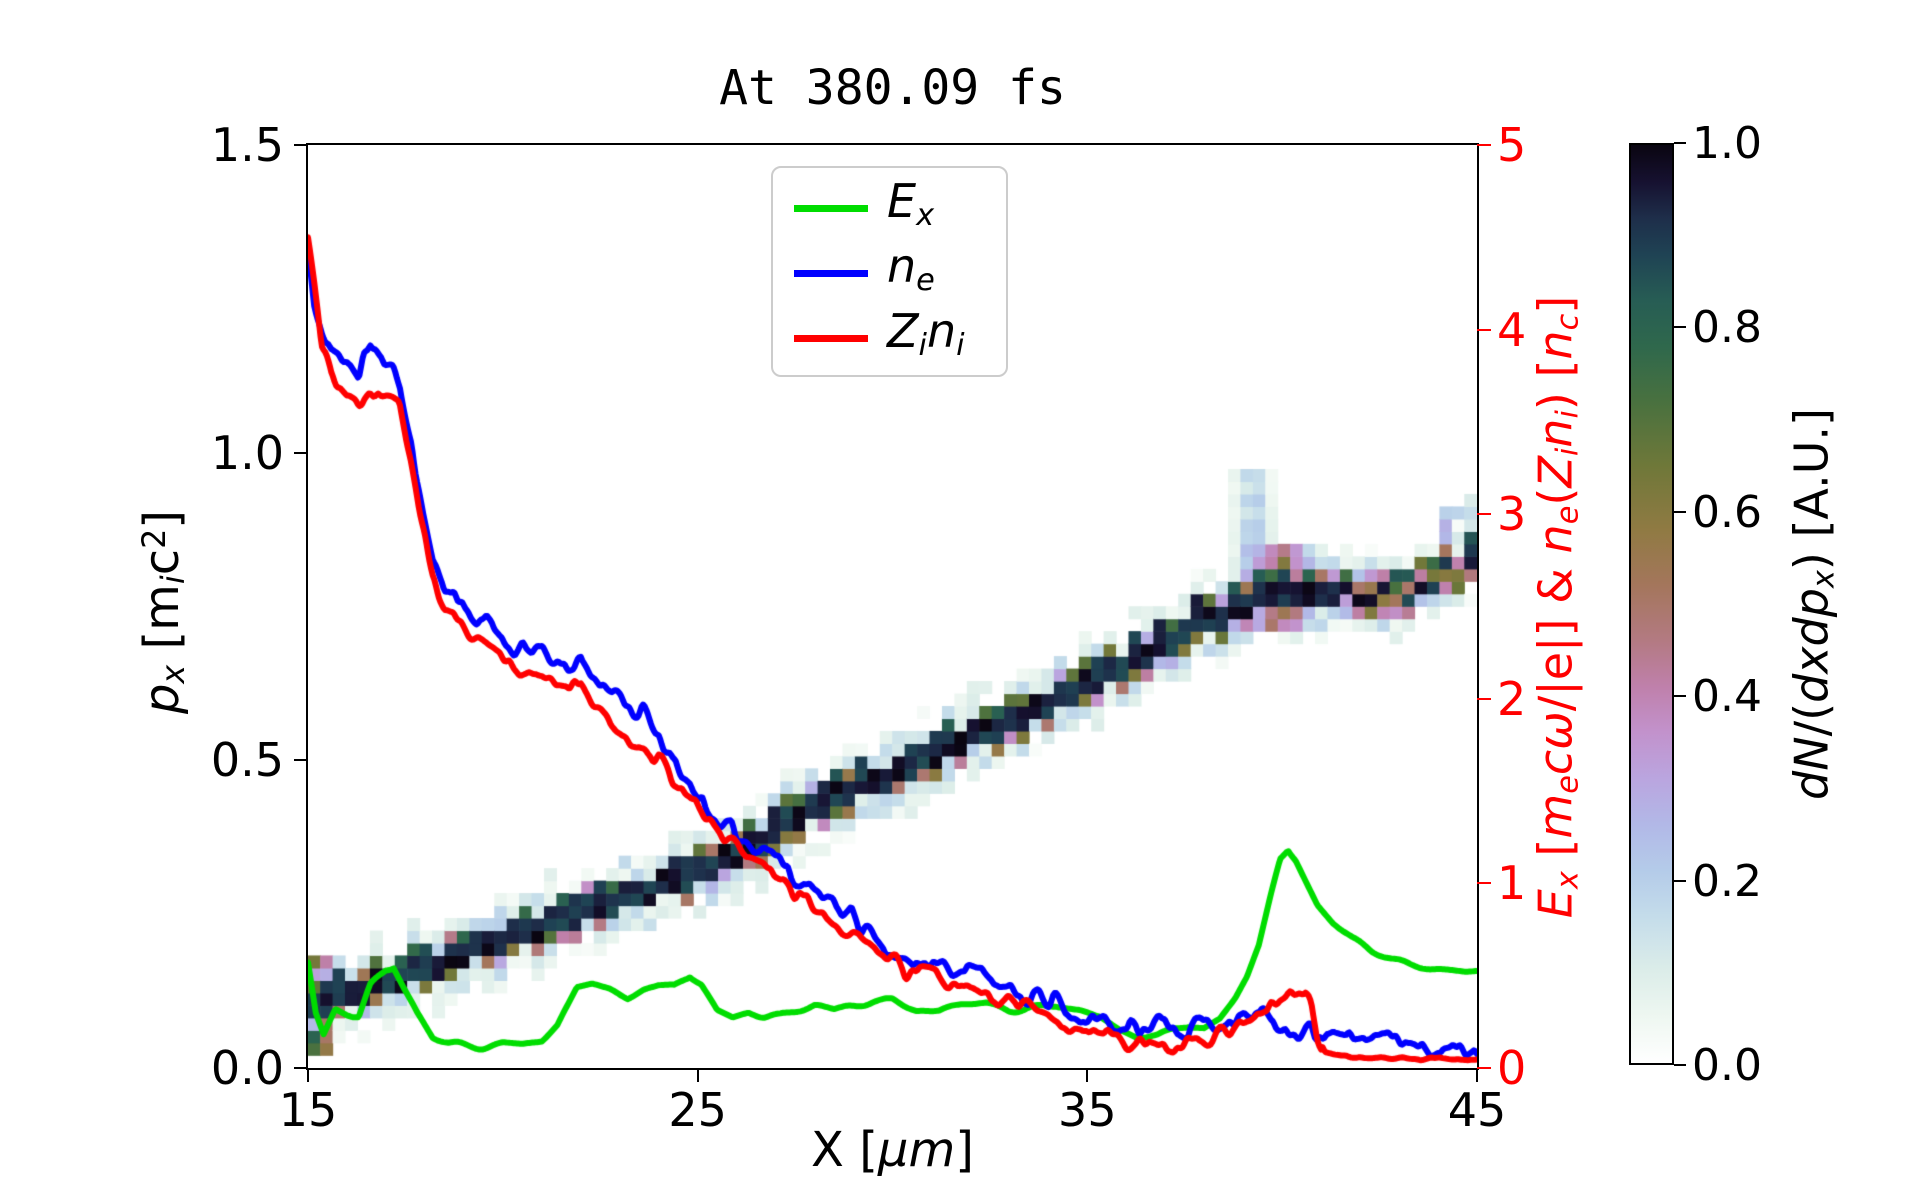 The image size is (1920, 1200). I want to click on y-left-tick-label: 0.5, so click(247, 760).